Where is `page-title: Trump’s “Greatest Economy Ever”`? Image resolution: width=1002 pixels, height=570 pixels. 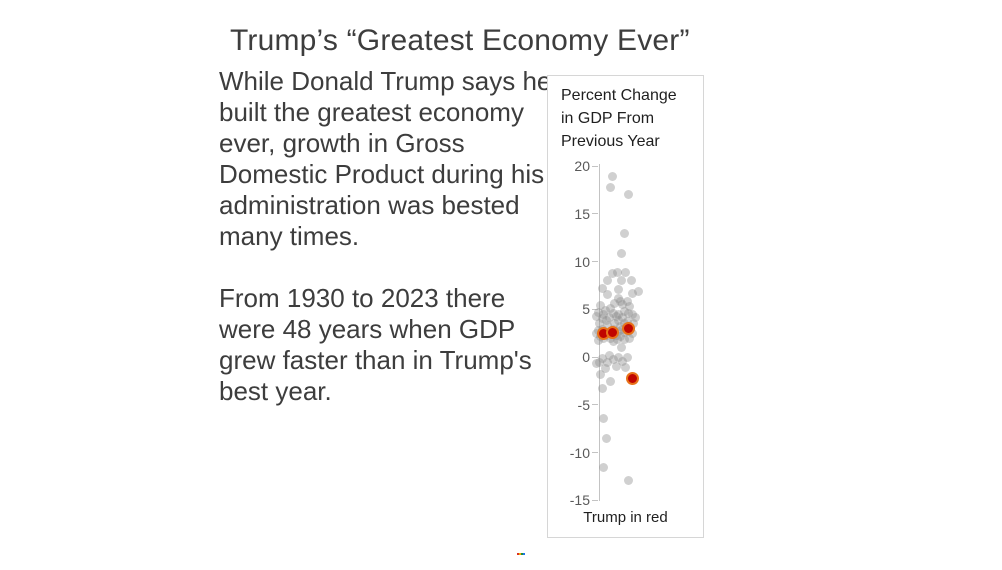
page-title: Trump’s “Greatest Economy Ever” is located at coordinates (460, 40).